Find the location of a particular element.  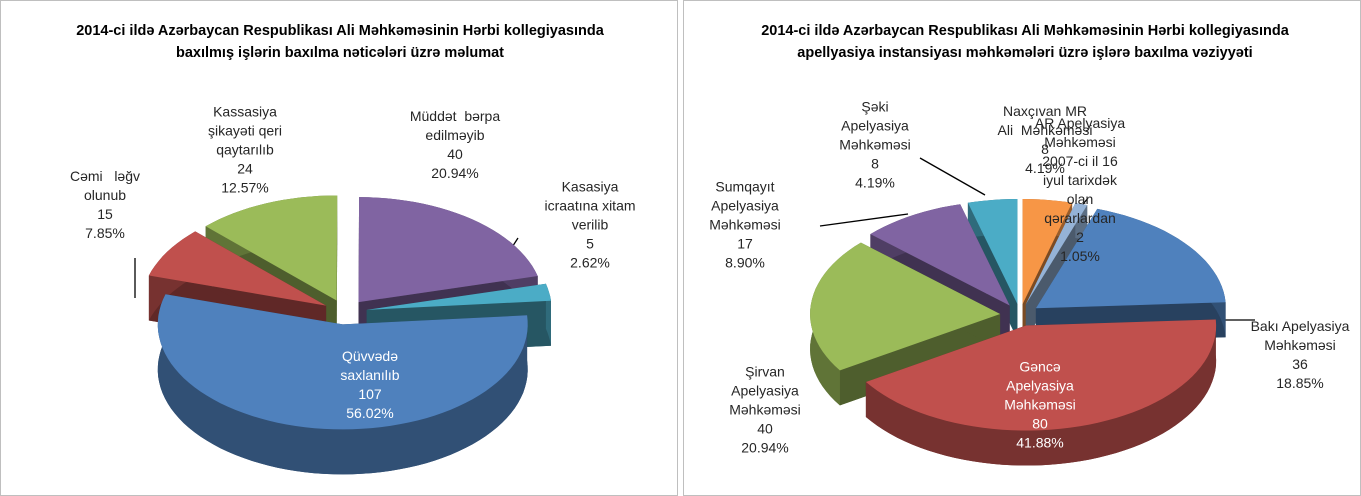

data-label: Cəmi ləğv olunub 15 7.85% is located at coordinates (105, 205).